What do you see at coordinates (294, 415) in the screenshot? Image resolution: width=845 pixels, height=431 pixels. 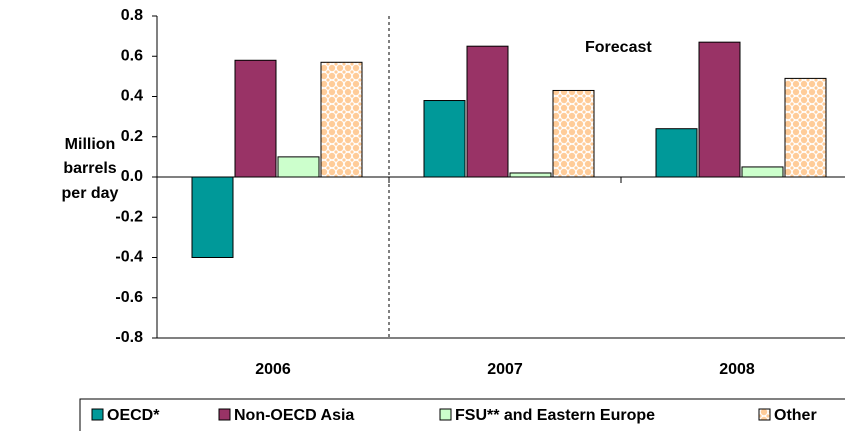 I see `legend-label: Non-OECD Asia` at bounding box center [294, 415].